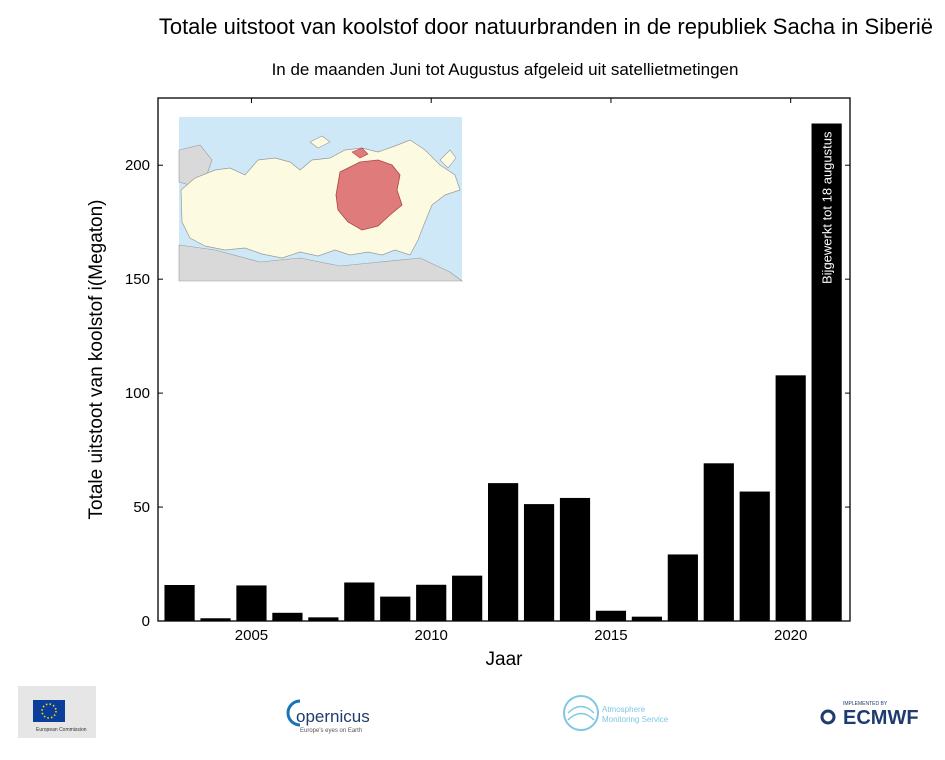 The height and width of the screenshot is (760, 945). Describe the element at coordinates (333, 716) in the screenshot. I see `copernicus-wordmark: opernicus` at that location.